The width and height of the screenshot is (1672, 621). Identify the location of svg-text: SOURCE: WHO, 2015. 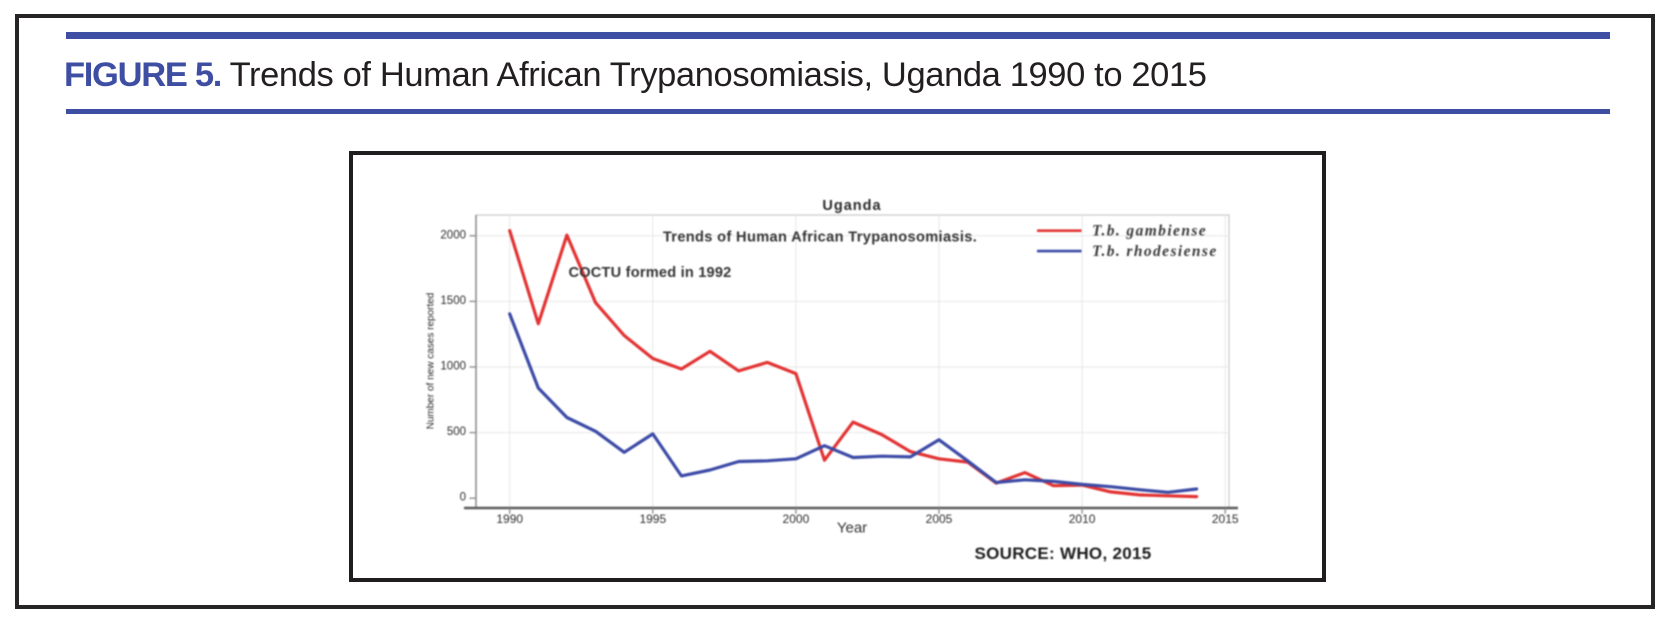
(1062, 553).